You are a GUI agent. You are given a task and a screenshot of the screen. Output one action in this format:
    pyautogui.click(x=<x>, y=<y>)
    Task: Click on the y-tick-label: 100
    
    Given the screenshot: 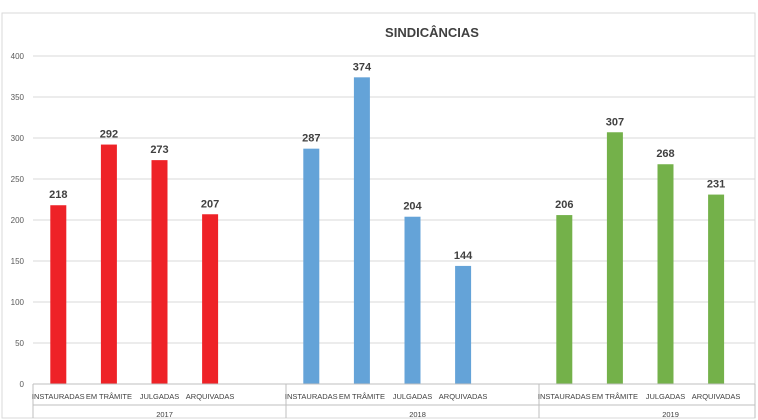 What is the action you would take?
    pyautogui.click(x=18, y=302)
    